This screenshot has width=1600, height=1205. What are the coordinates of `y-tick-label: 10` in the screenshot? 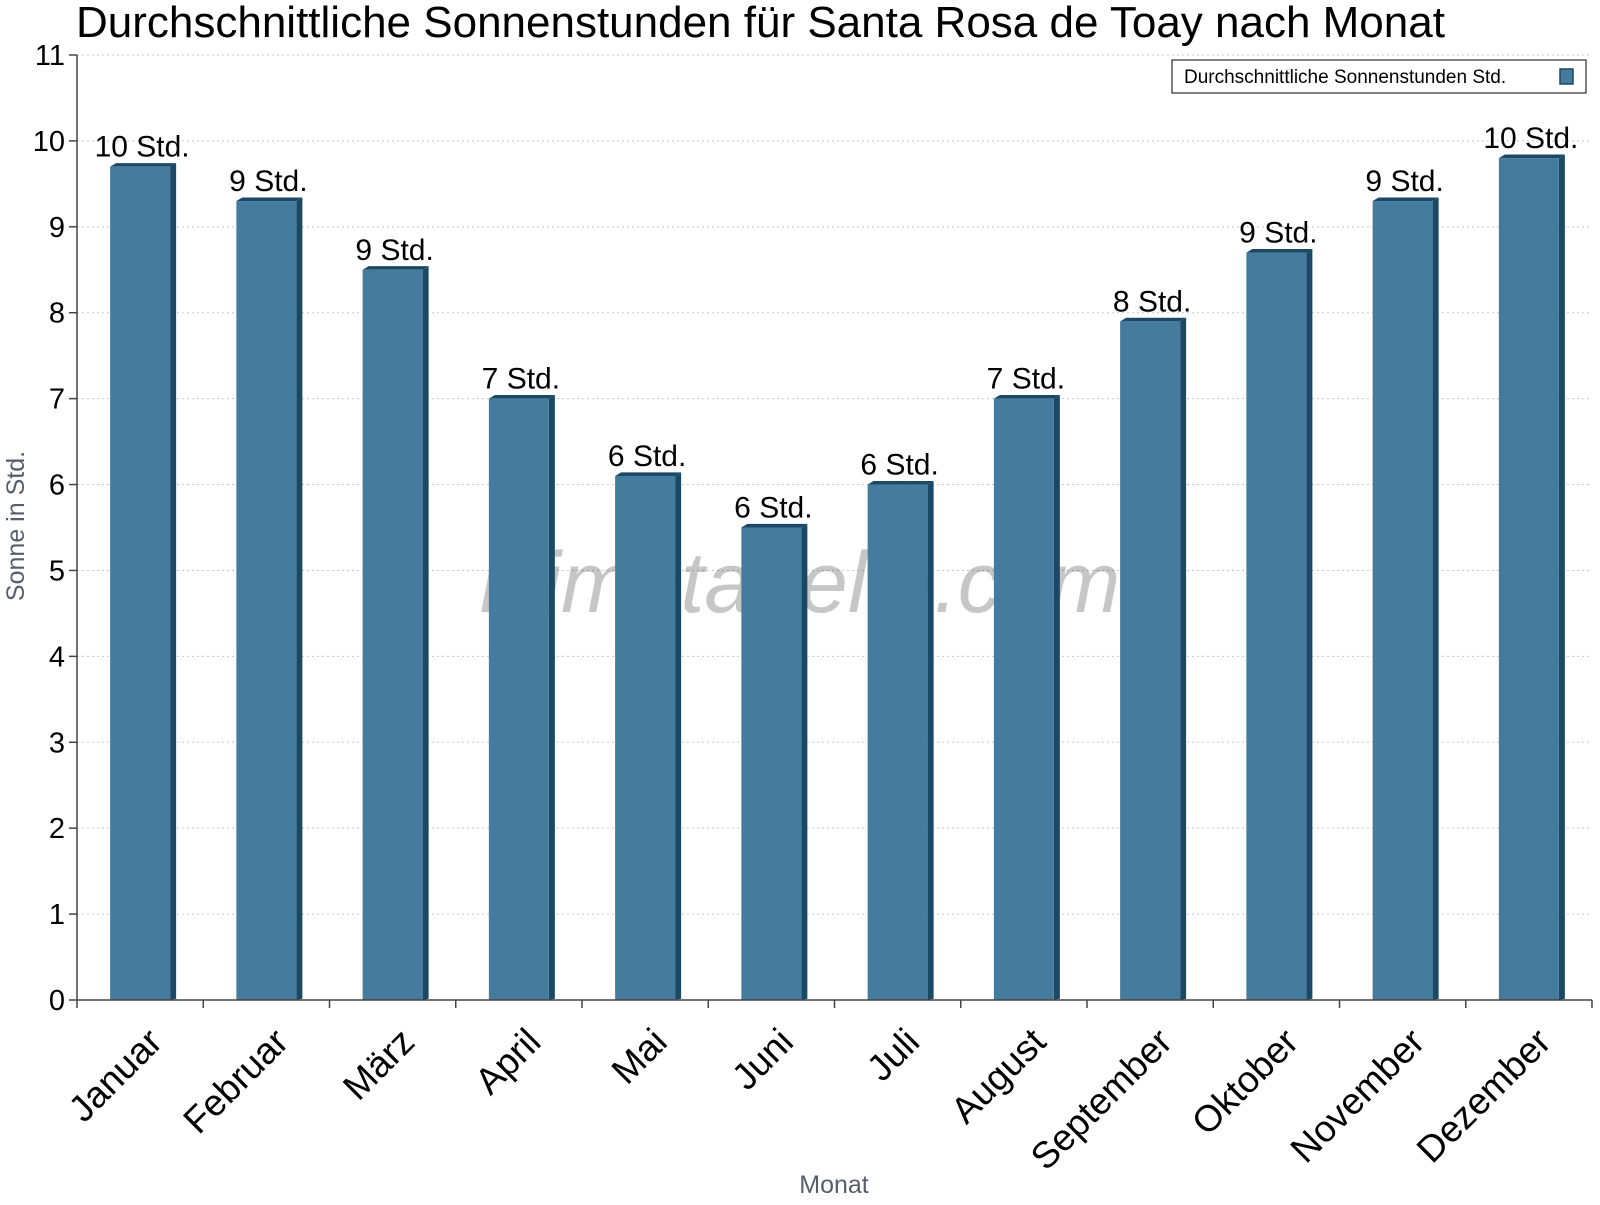 It's located at (49, 142).